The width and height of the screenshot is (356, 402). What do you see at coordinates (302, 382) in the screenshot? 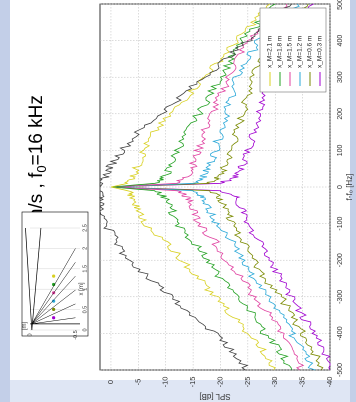
I see `y-tick-label: -35` at bounding box center [302, 382].